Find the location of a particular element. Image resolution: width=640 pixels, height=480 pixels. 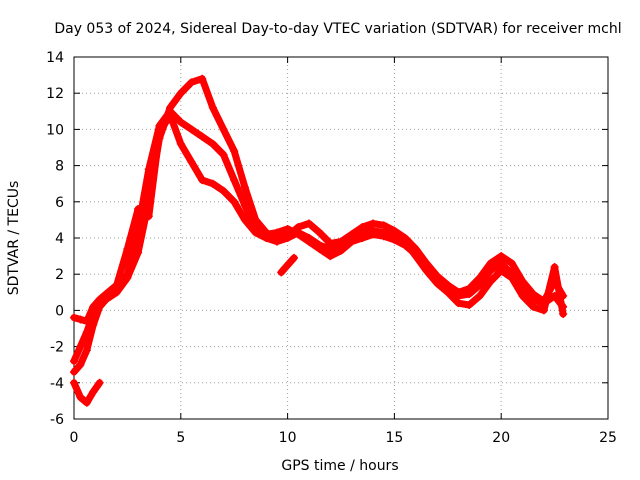

y-tick-label: 4 is located at coordinates (59, 239).